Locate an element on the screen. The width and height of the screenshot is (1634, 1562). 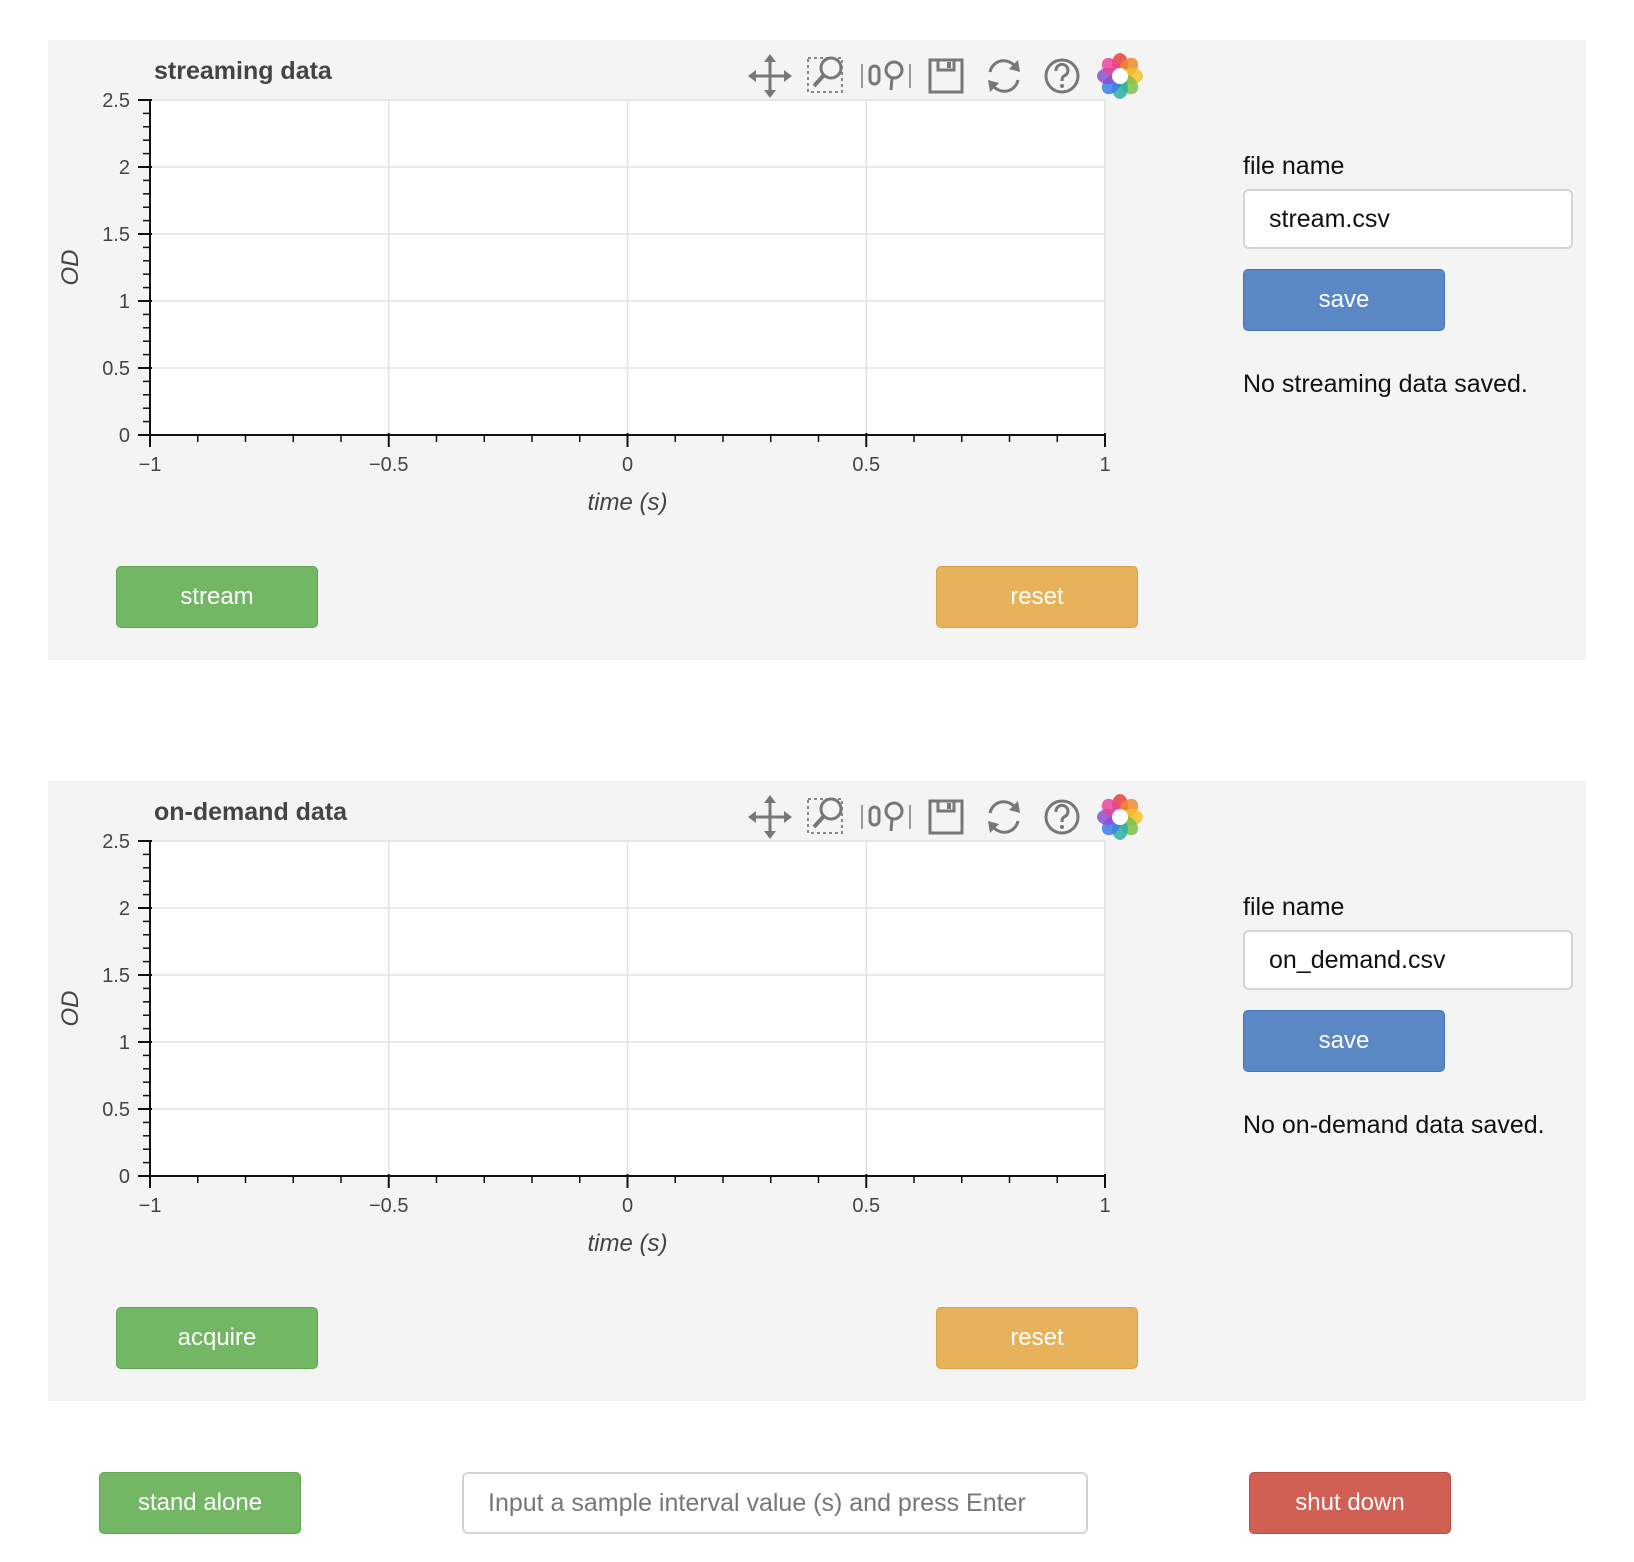
sample-interval-input is located at coordinates (775, 1503).